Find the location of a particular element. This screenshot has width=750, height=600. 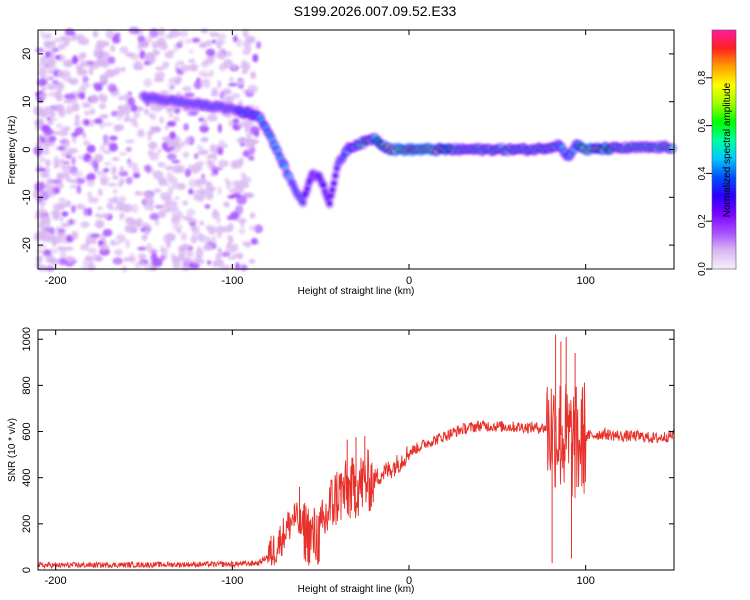

spectrogram-x-tick-label: -200 is located at coordinates (56, 281).